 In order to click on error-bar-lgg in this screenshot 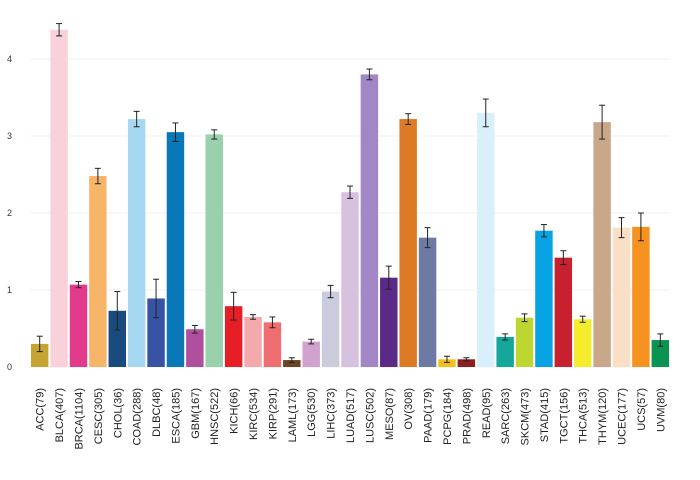, I will do `click(311, 341)`.